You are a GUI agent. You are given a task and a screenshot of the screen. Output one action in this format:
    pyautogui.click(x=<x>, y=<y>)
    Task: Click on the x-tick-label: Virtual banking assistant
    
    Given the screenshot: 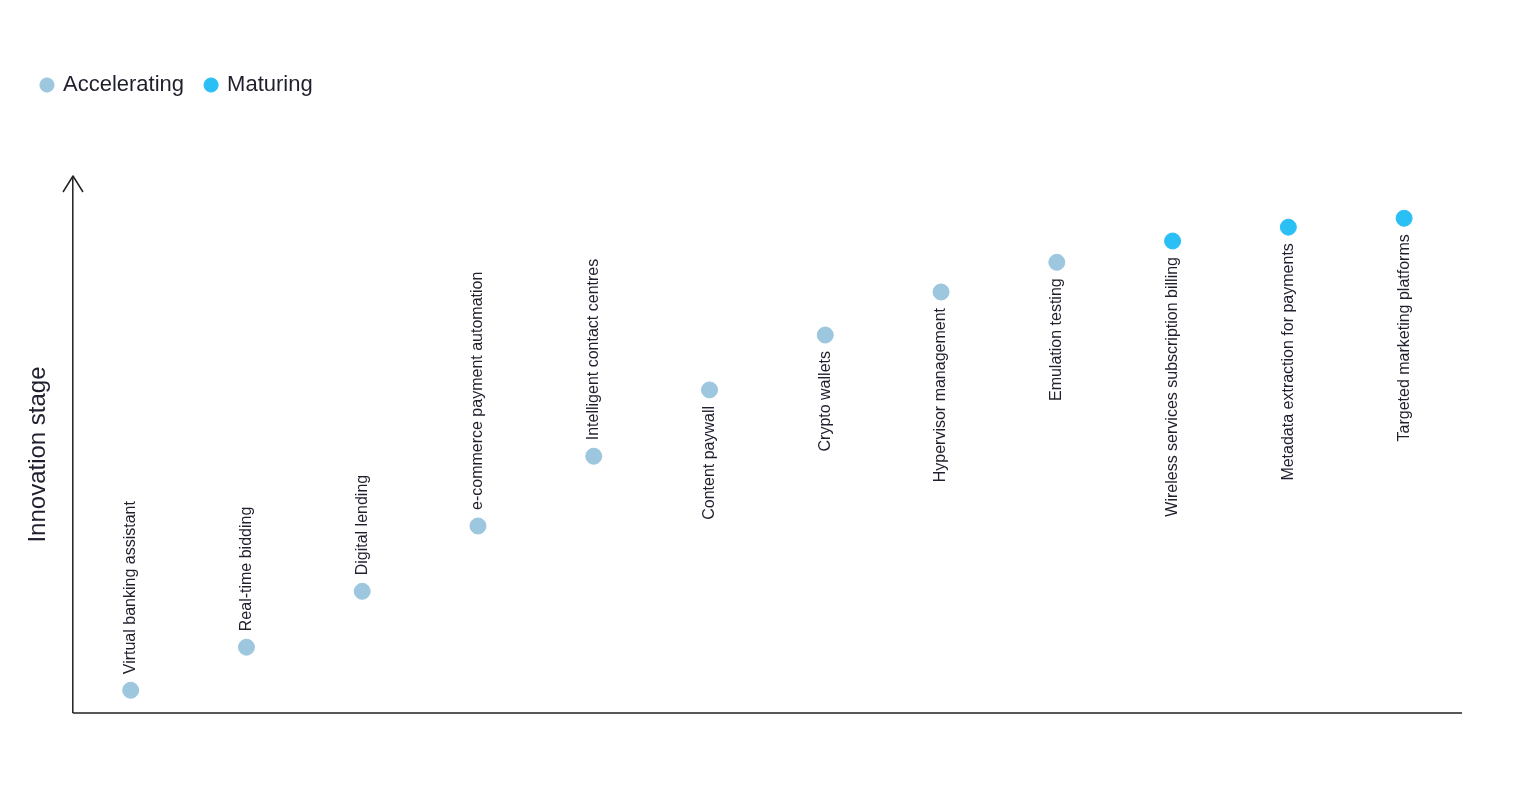 What is the action you would take?
    pyautogui.click(x=130, y=587)
    